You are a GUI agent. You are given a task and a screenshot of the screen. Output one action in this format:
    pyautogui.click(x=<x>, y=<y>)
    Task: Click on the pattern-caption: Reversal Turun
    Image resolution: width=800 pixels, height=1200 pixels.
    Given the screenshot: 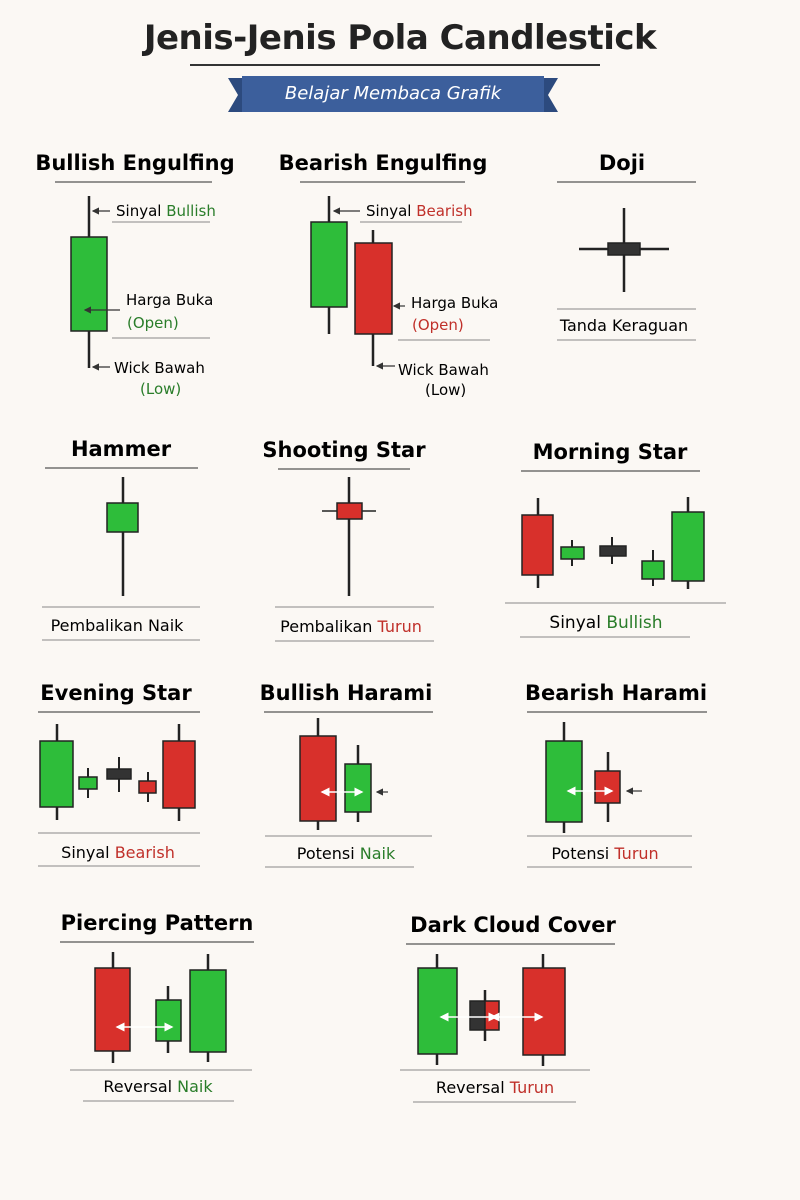 What is the action you would take?
    pyautogui.click(x=495, y=1087)
    